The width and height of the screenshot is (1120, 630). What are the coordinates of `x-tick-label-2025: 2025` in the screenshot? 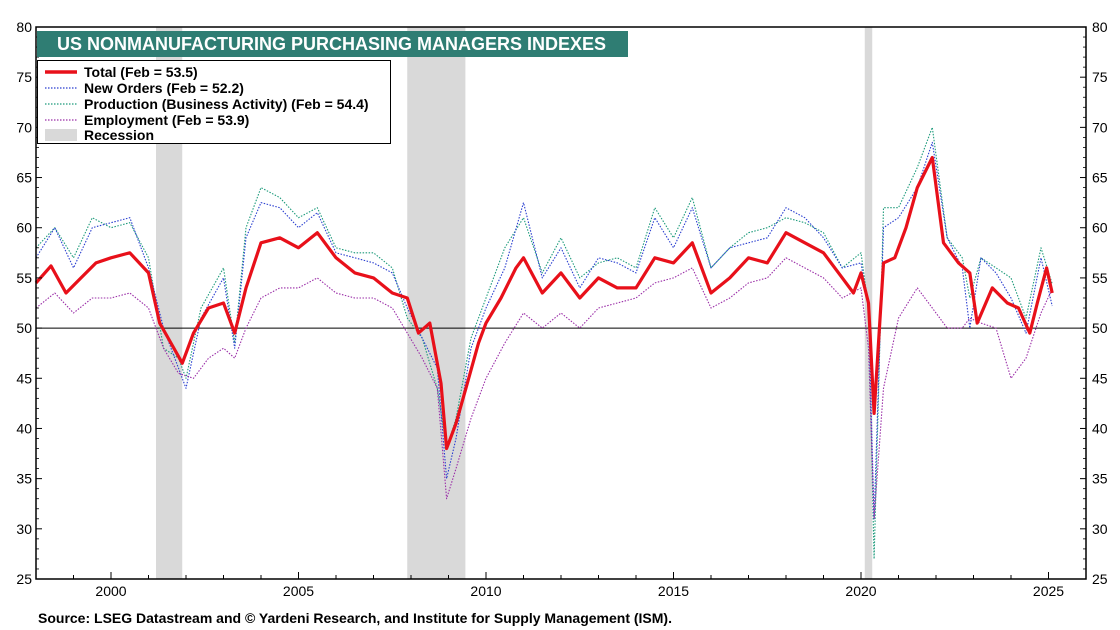 It's located at (1048, 591).